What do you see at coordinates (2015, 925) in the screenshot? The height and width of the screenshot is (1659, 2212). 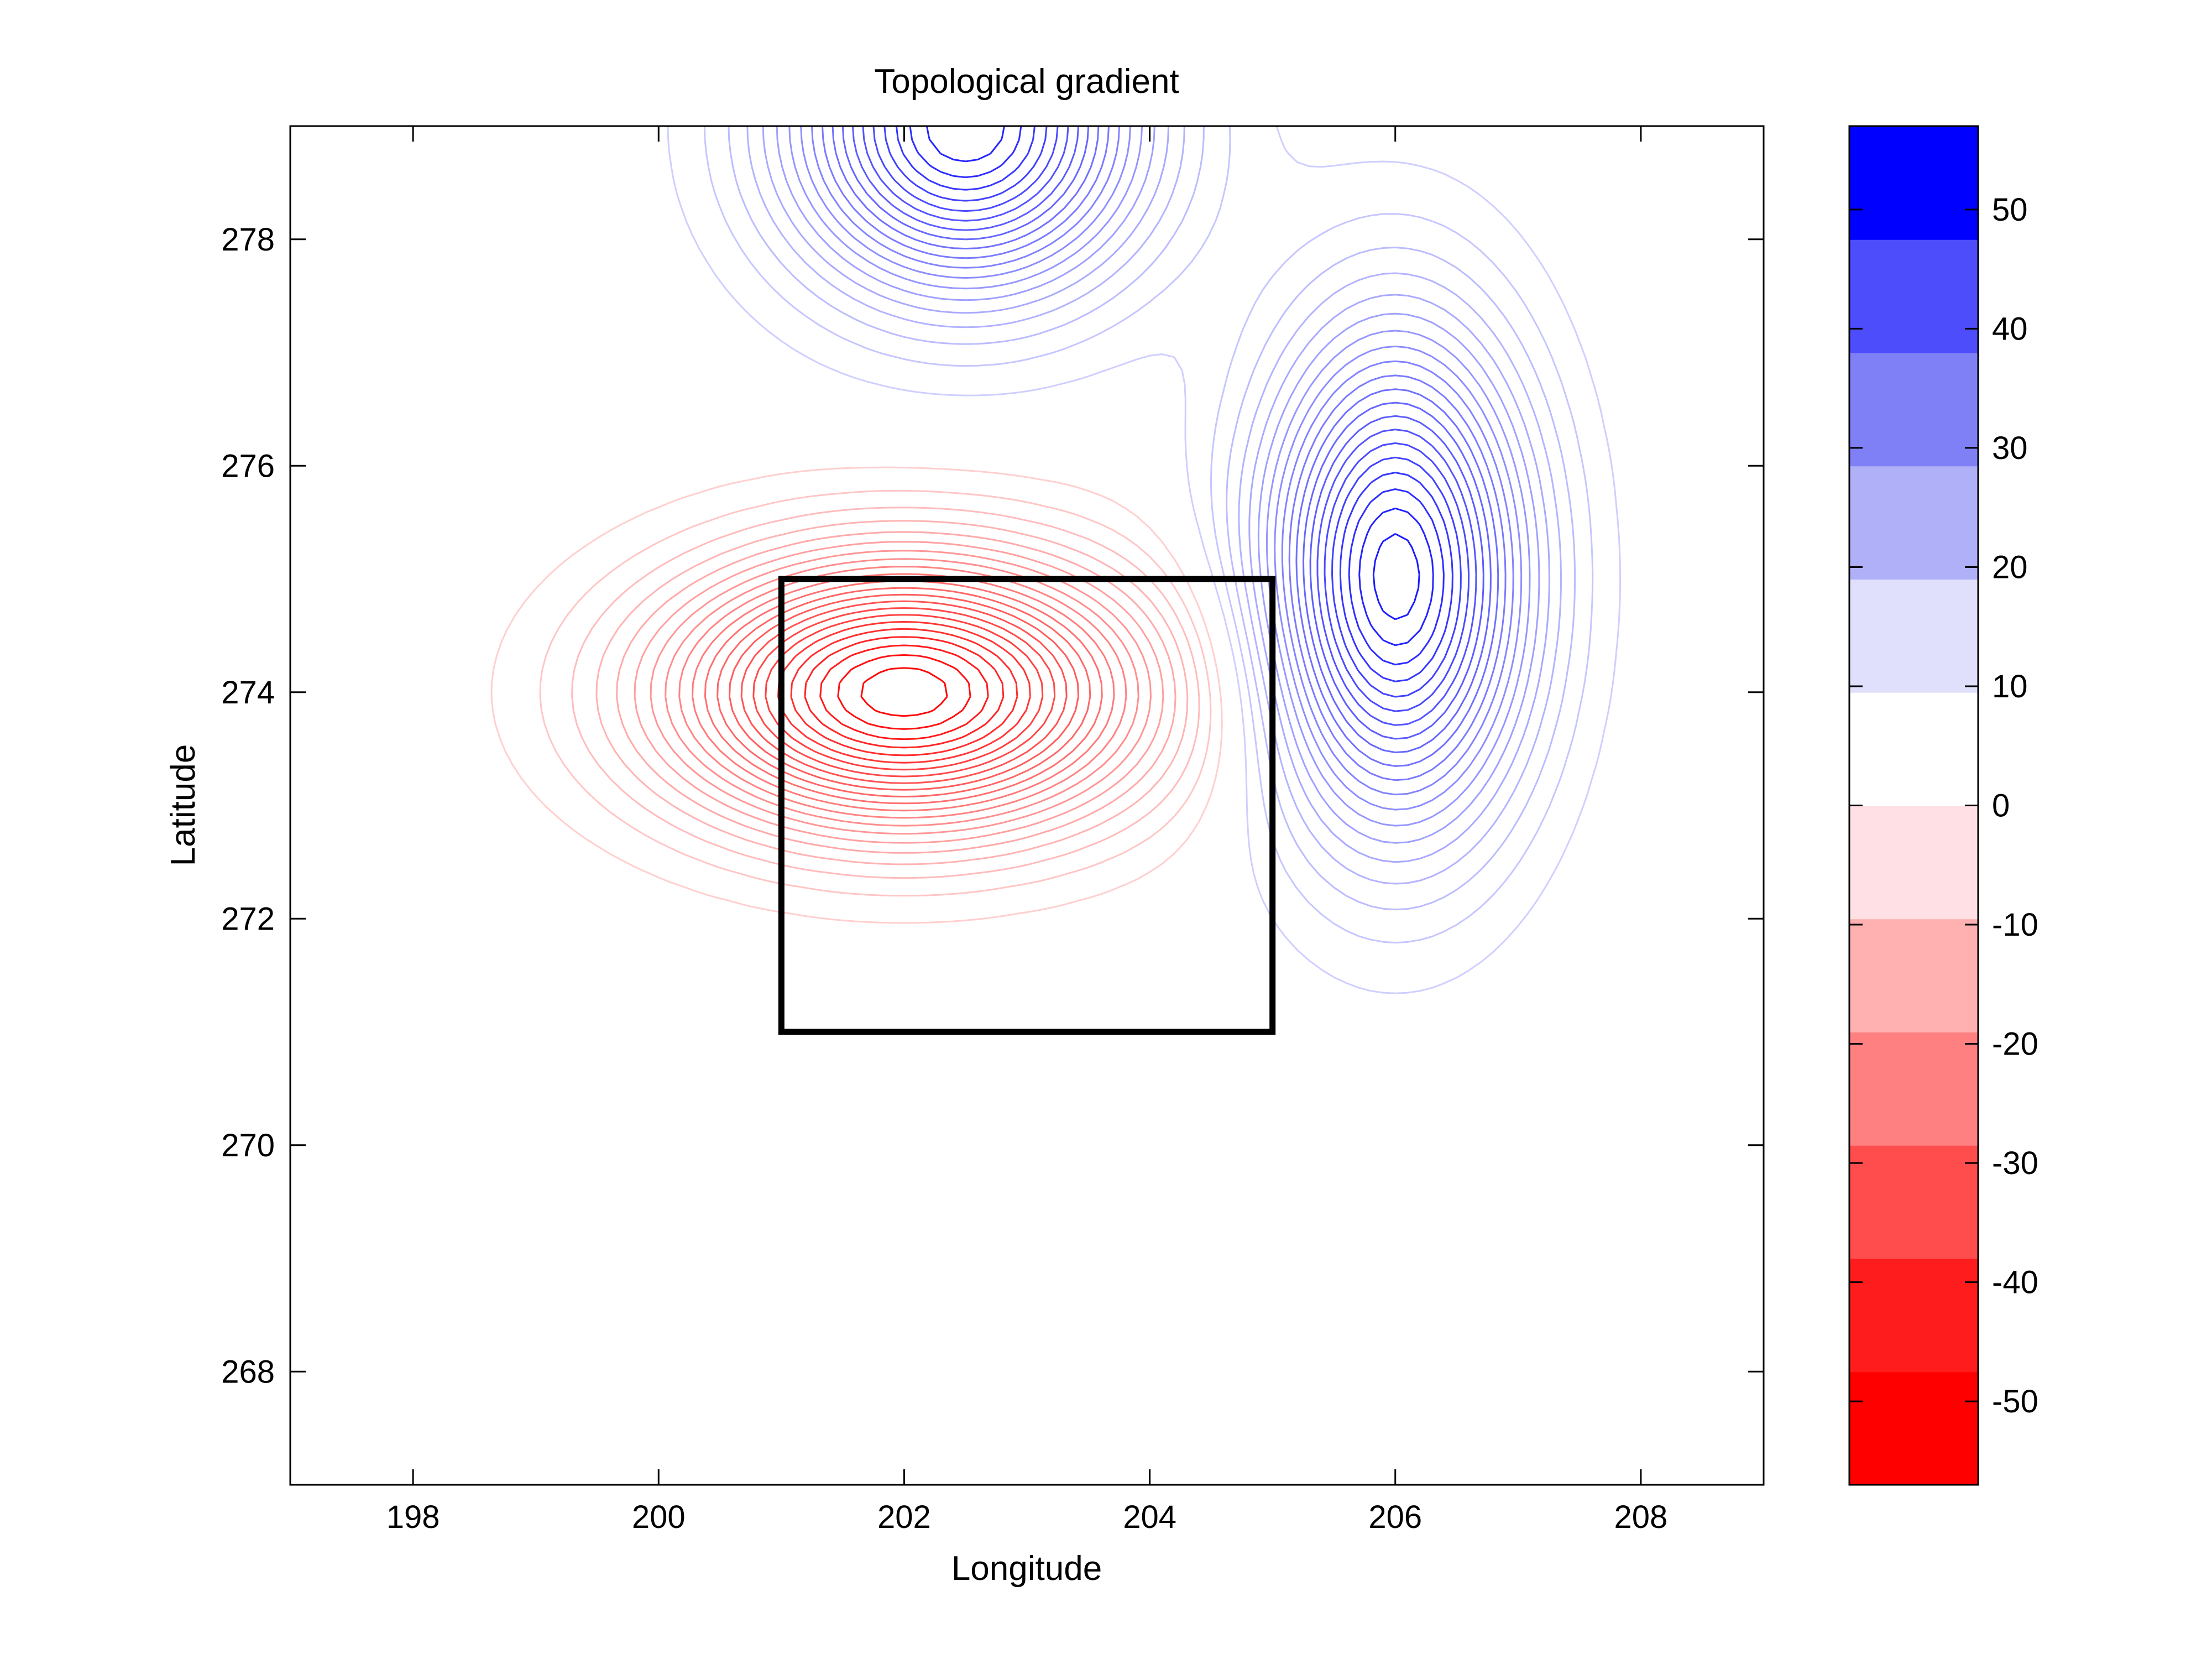 I see `colorbar-tick-label-4: -10` at bounding box center [2015, 925].